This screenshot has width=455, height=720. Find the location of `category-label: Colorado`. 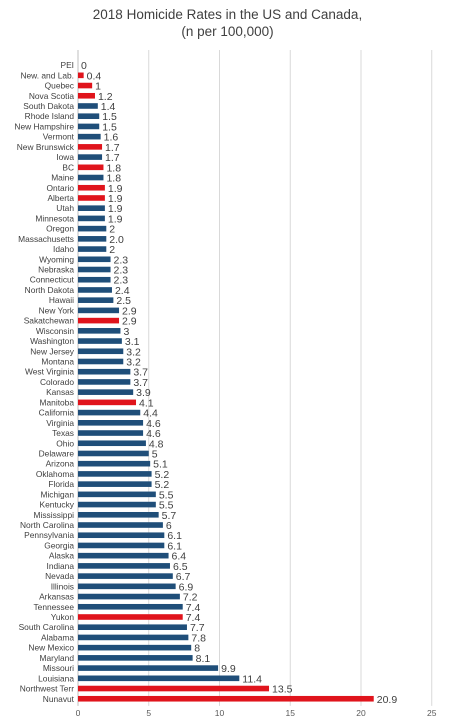

category-label: Colorado is located at coordinates (57, 382).